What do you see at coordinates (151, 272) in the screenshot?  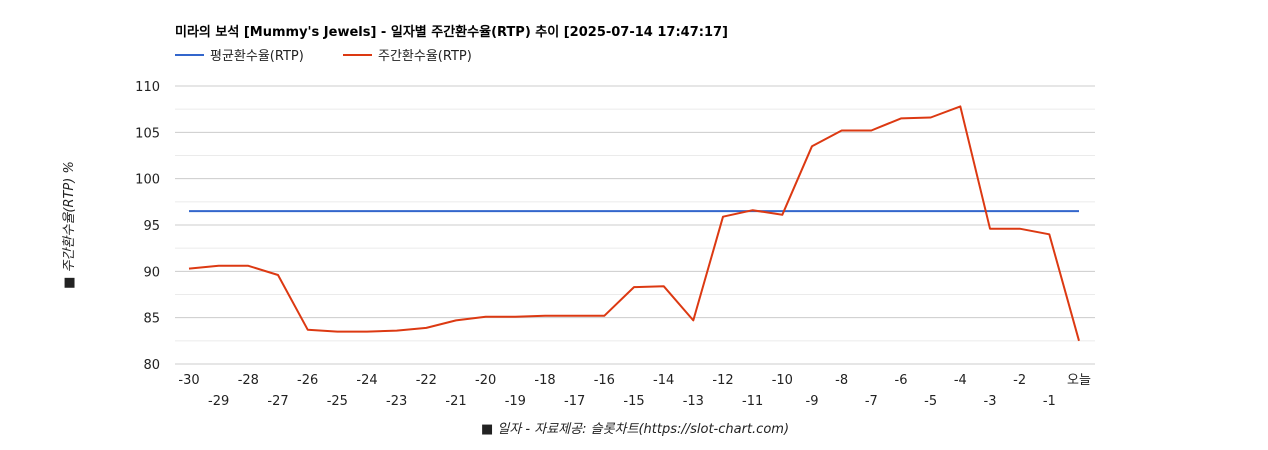 I see `y-tick-label: 90` at bounding box center [151, 272].